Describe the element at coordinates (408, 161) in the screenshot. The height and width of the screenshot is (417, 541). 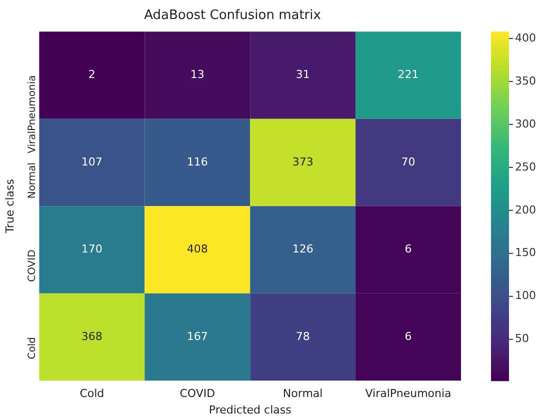
I see `data-label: 70` at that location.